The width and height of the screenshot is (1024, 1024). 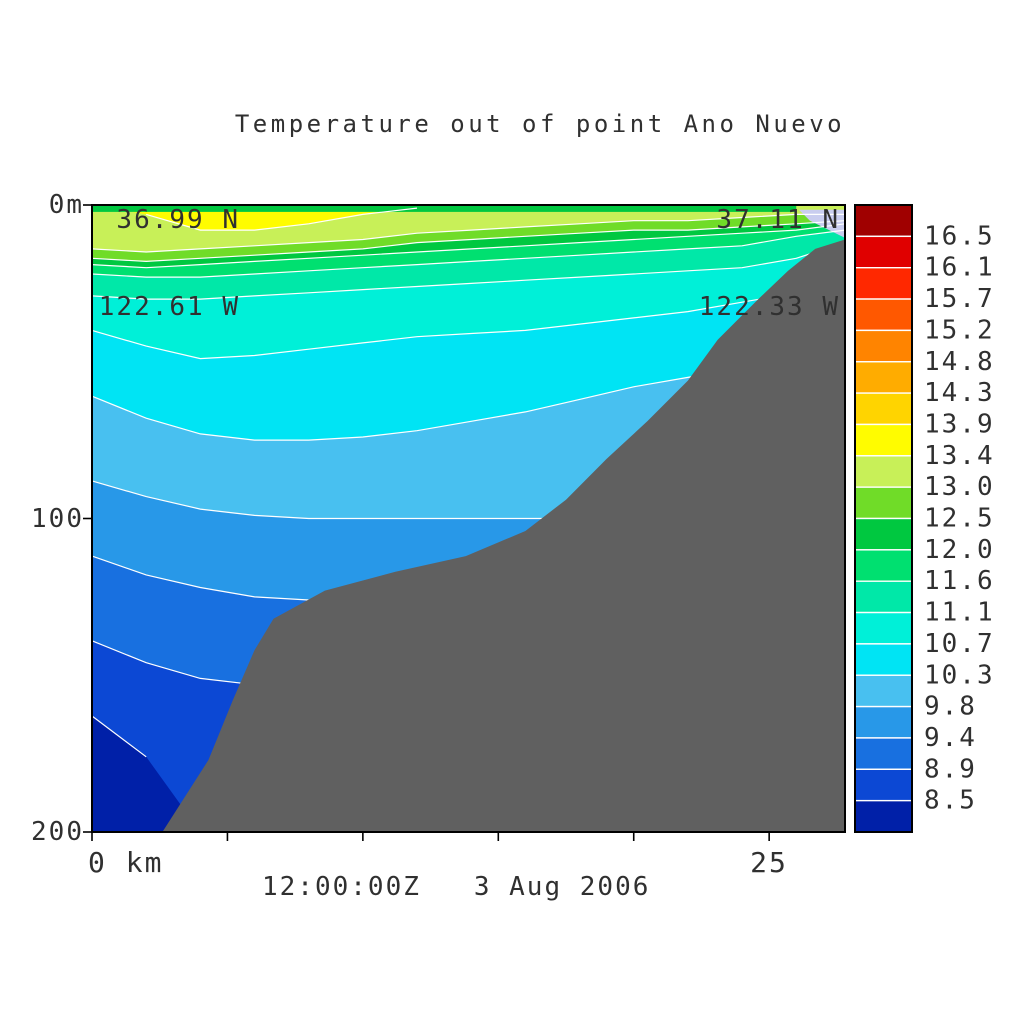 What do you see at coordinates (119, 736) in the screenshot?
I see `isotherm-line-8.5` at bounding box center [119, 736].